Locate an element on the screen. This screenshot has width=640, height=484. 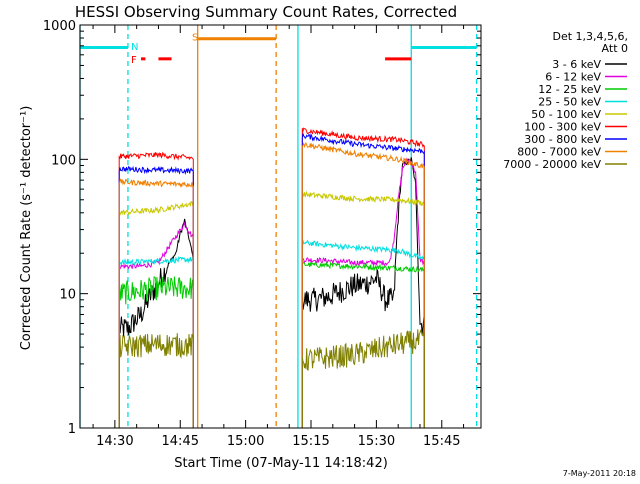
legend-title-line-1: Det 1,3,4,5,6, is located at coordinates (590, 36).